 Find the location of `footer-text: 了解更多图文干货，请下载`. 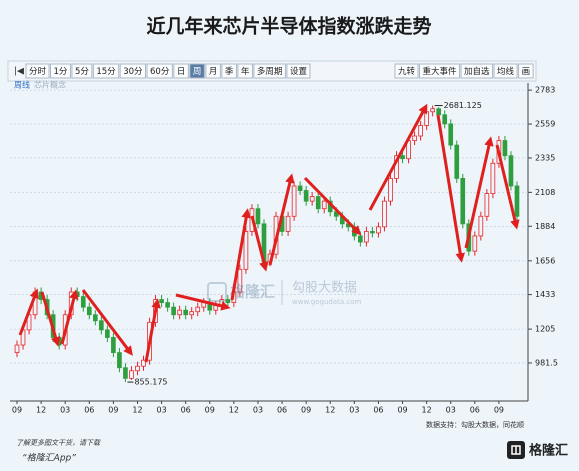

footer-text: 了解更多图文干货，请下载 is located at coordinates (58, 443).